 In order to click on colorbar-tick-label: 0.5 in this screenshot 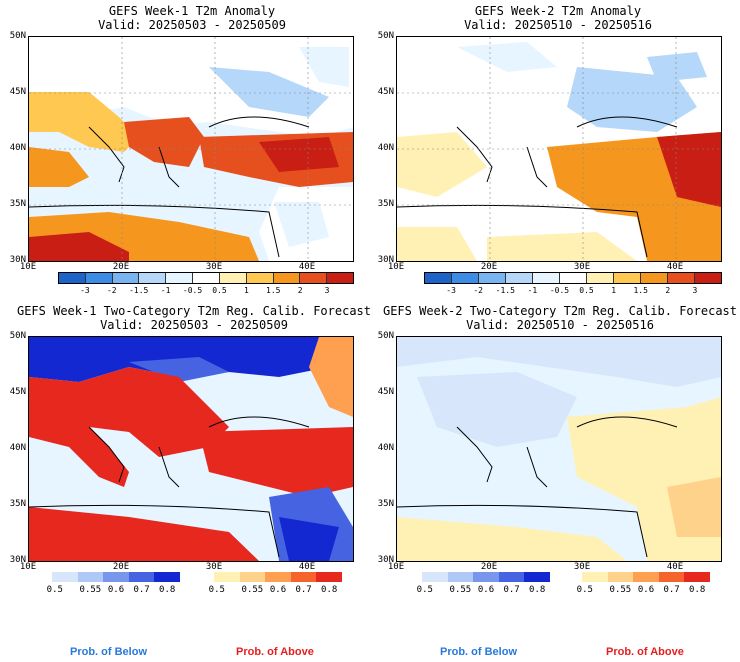, I will do `click(219, 290)`.